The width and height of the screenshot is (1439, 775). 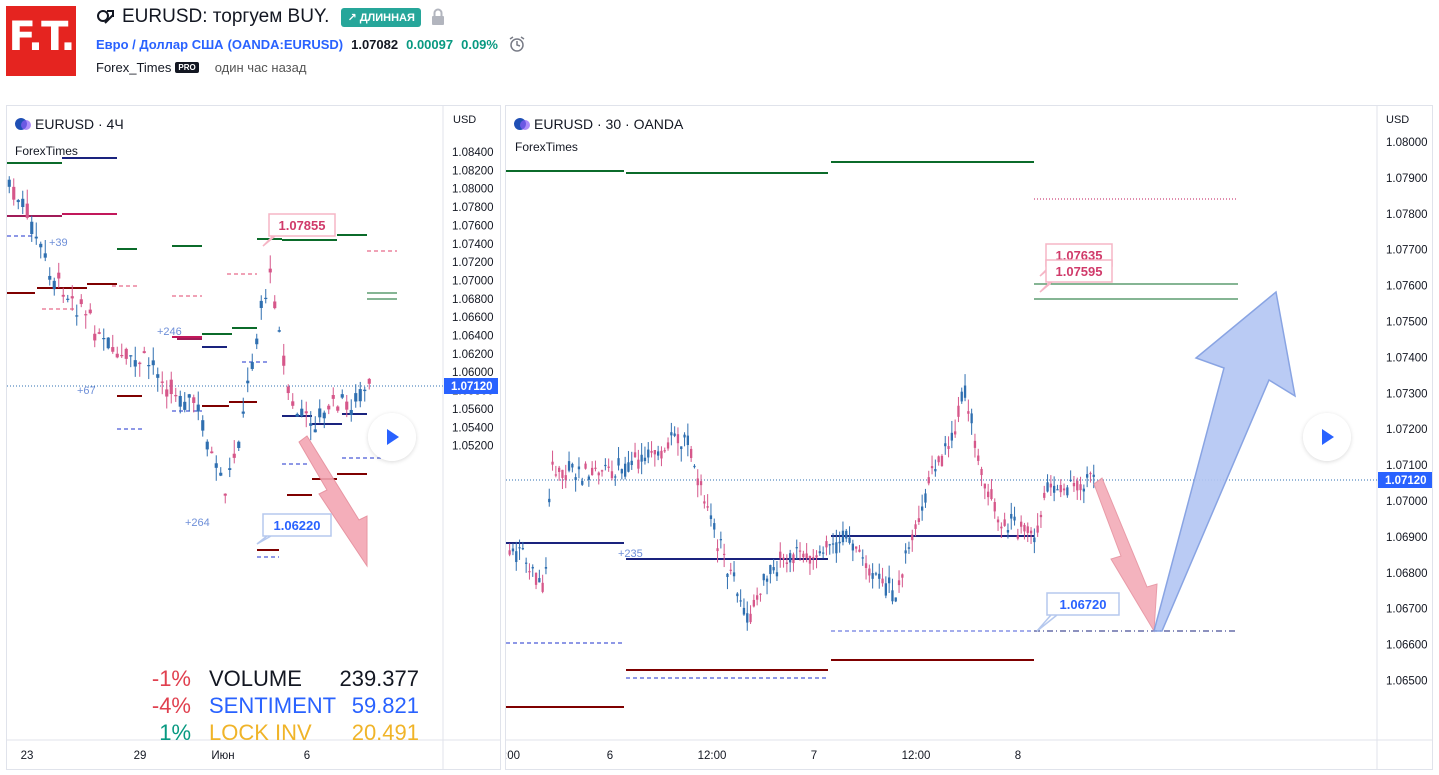 What do you see at coordinates (169, 332) in the screenshot?
I see `count-label: +246` at bounding box center [169, 332].